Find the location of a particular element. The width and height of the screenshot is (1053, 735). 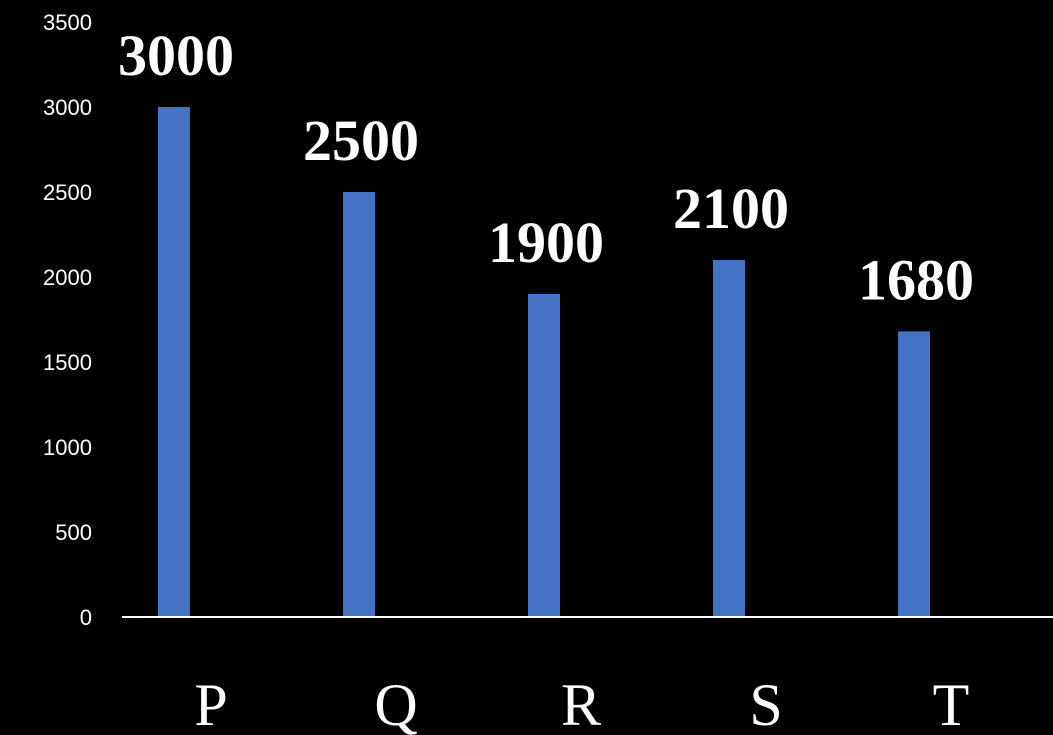

bar-s is located at coordinates (729, 438).